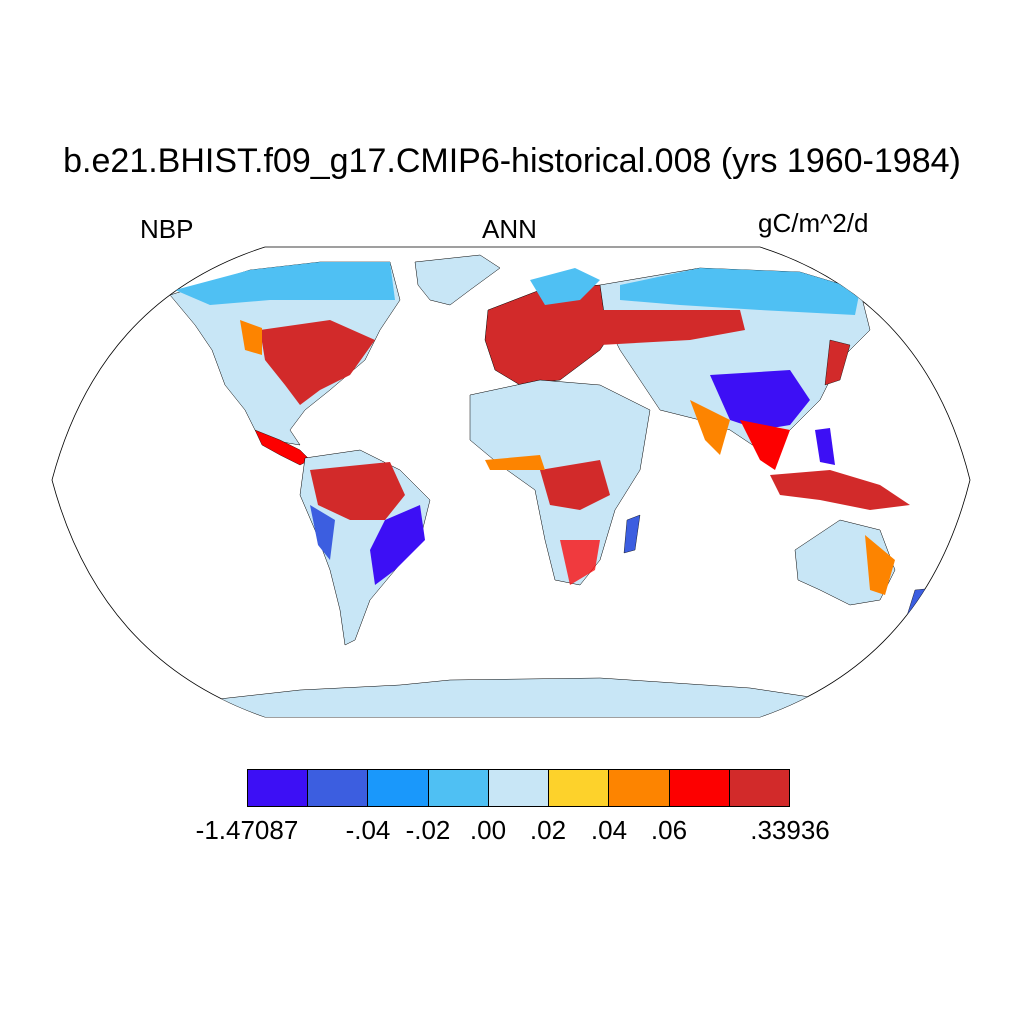 The image size is (1024, 1024). Describe the element at coordinates (285, 283) in the screenshot. I see `na-arctic-blue` at that location.